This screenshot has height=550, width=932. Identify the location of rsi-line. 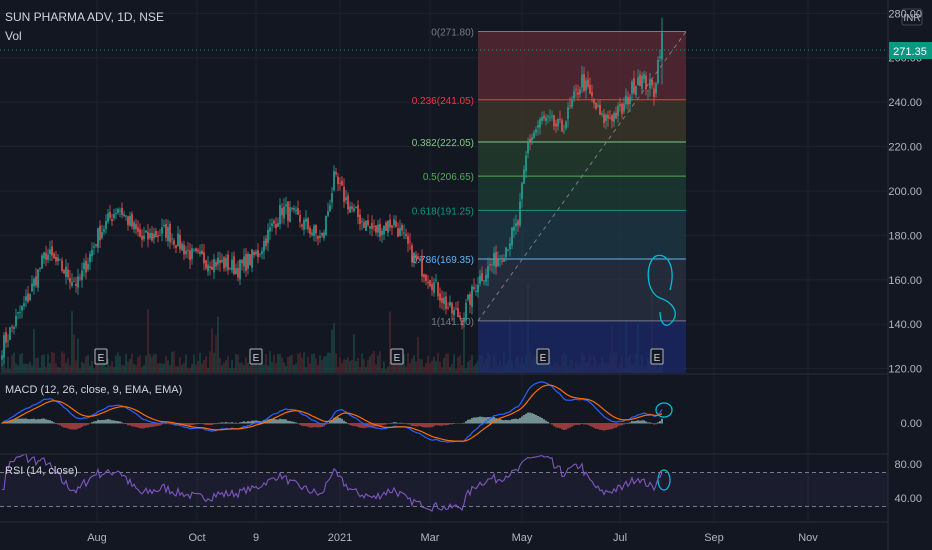
(332, 482).